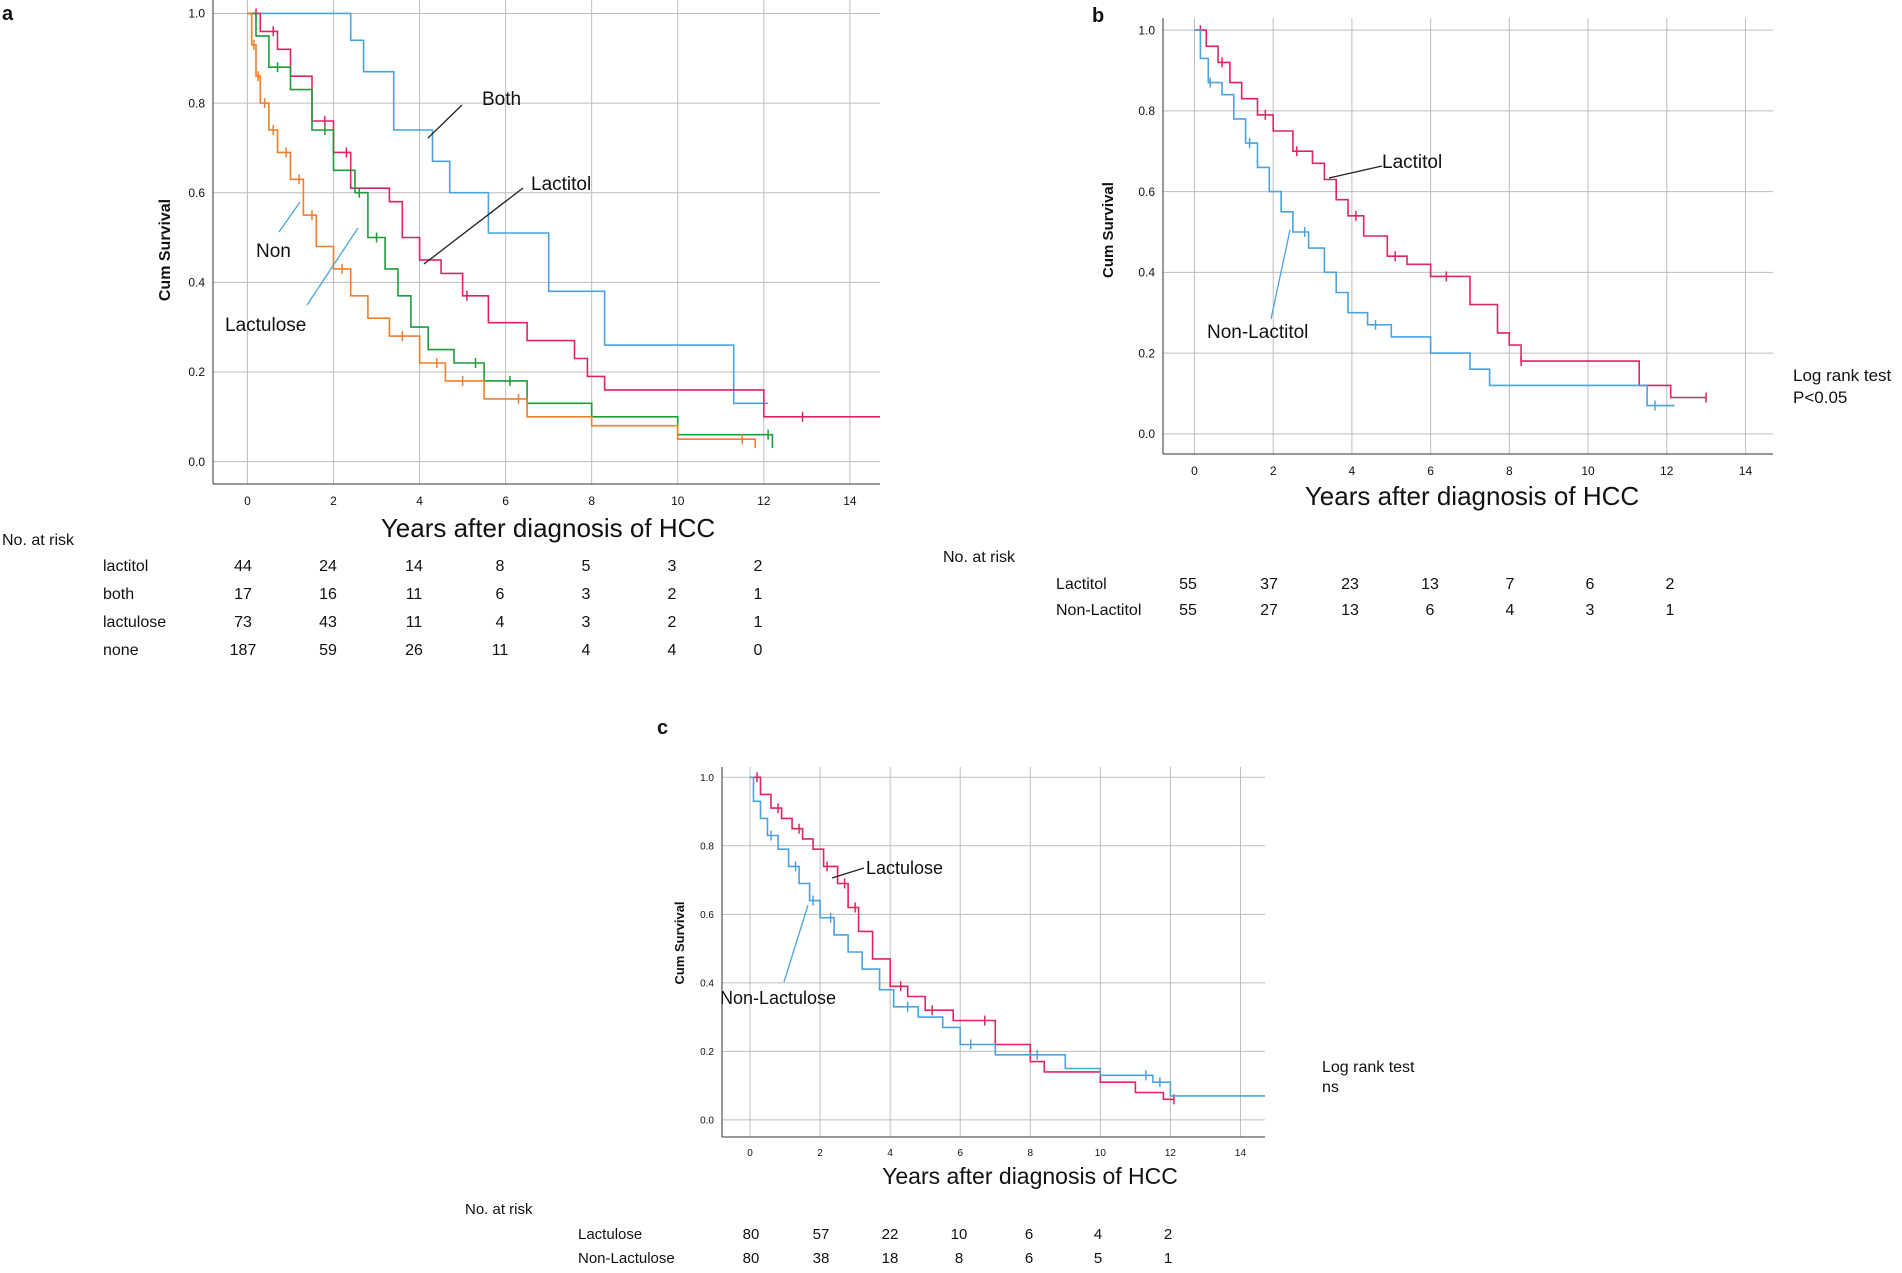 The height and width of the screenshot is (1273, 1902). I want to click on x-tick-label: 12, so click(1171, 1153).